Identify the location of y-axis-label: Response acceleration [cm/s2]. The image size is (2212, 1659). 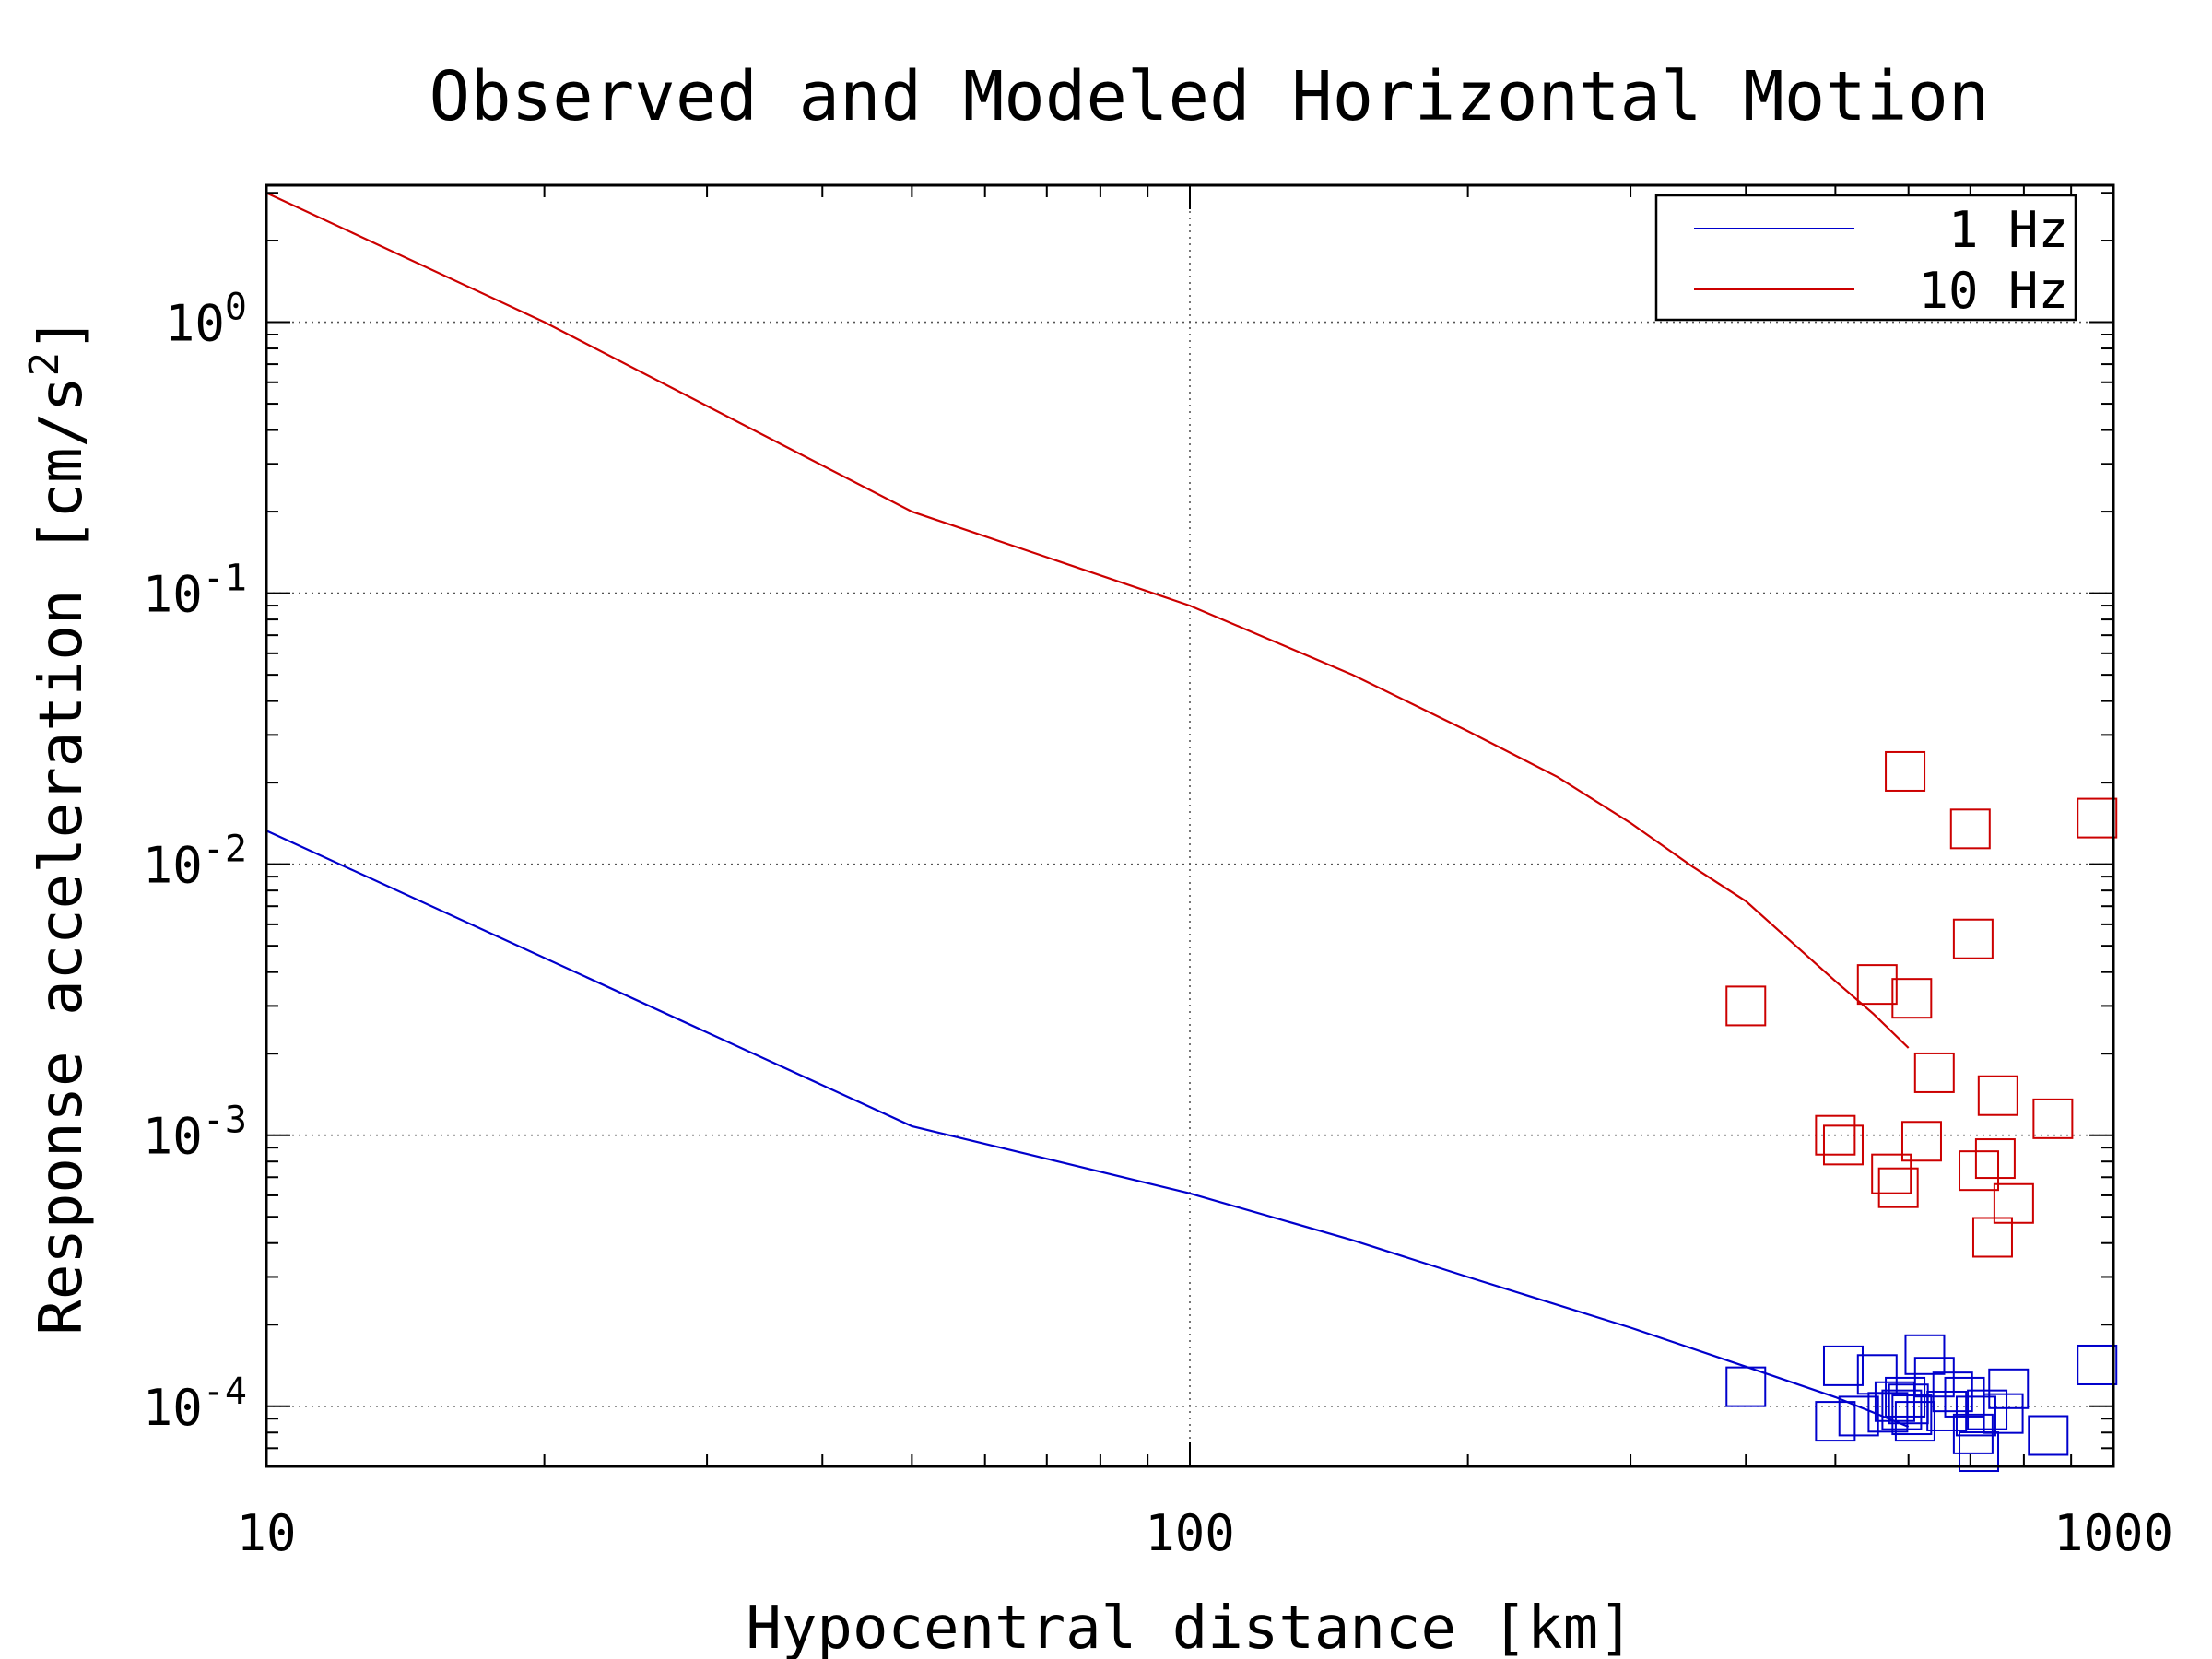
(59, 825).